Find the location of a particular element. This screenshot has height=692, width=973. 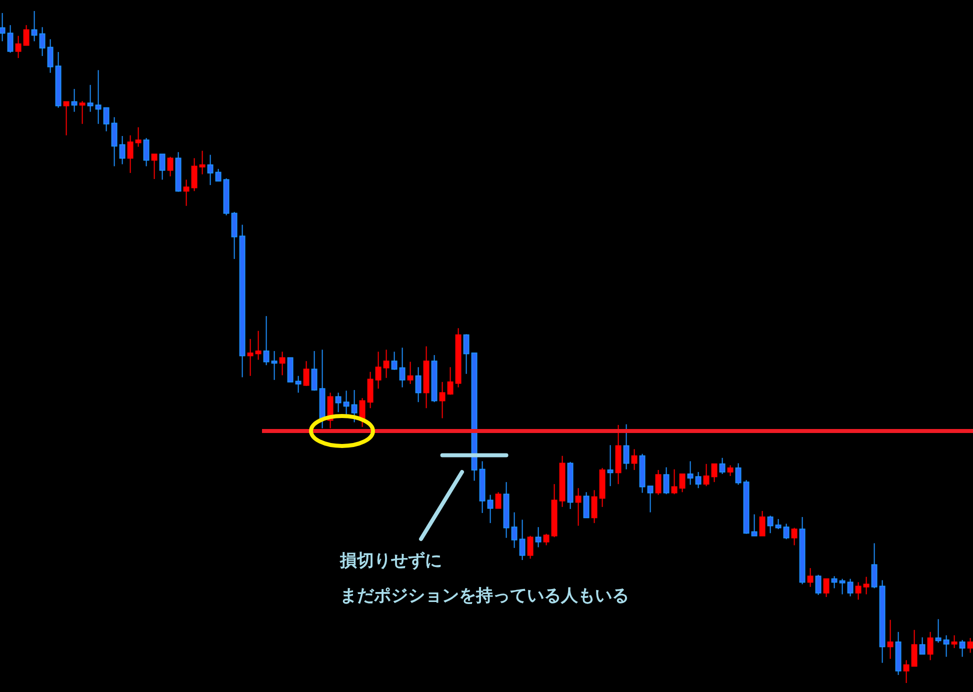

annotation: 損切りせずに is located at coordinates (390, 561).